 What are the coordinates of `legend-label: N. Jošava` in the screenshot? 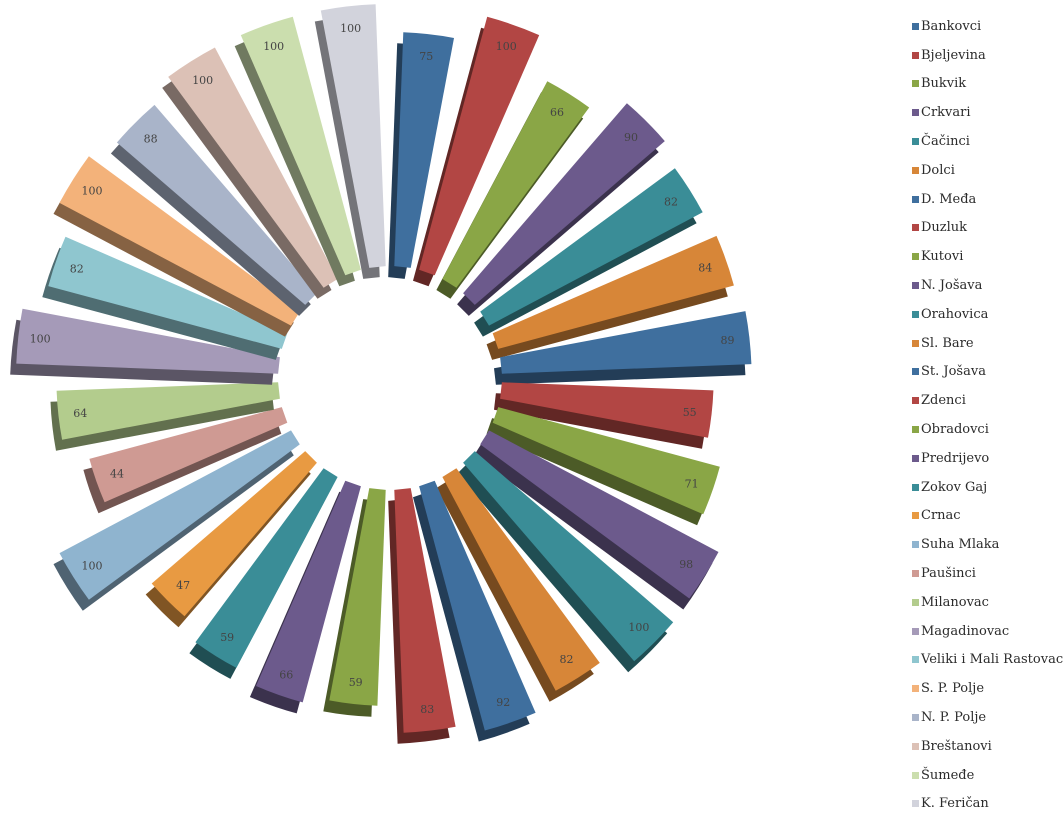 It's located at (952, 286).